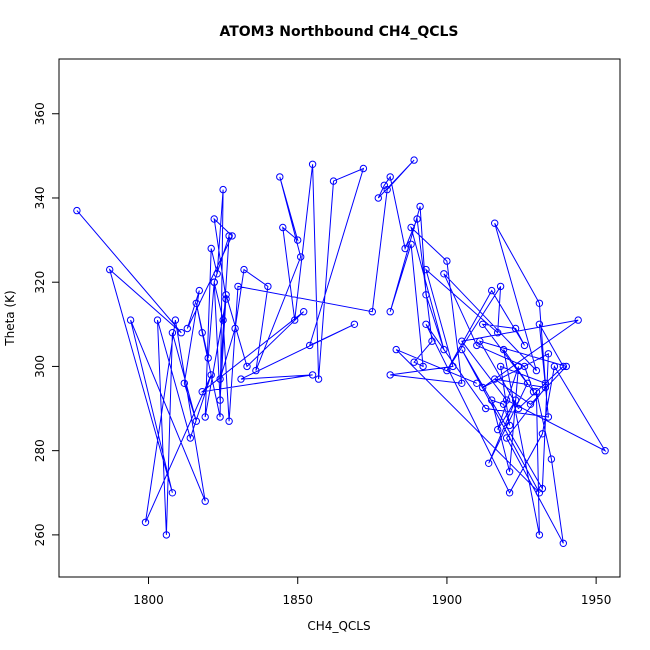  What do you see at coordinates (46, 324) in the screenshot?
I see `y-axis: 260 280 300 320 340 360` at bounding box center [46, 324].